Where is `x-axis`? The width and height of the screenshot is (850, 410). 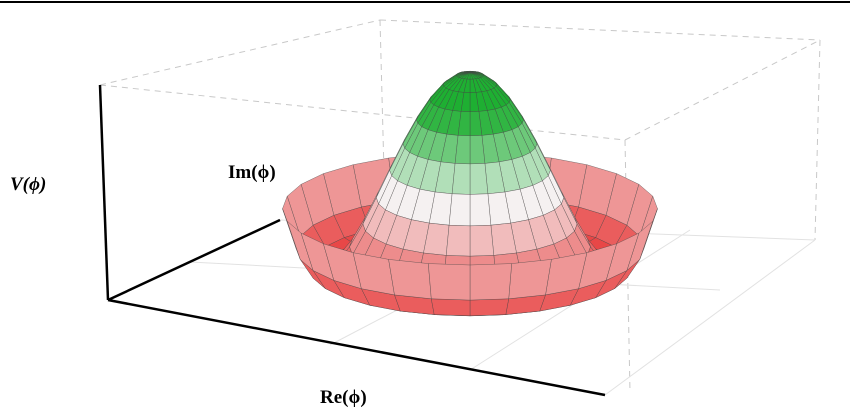 x-axis is located at coordinates (356, 347).